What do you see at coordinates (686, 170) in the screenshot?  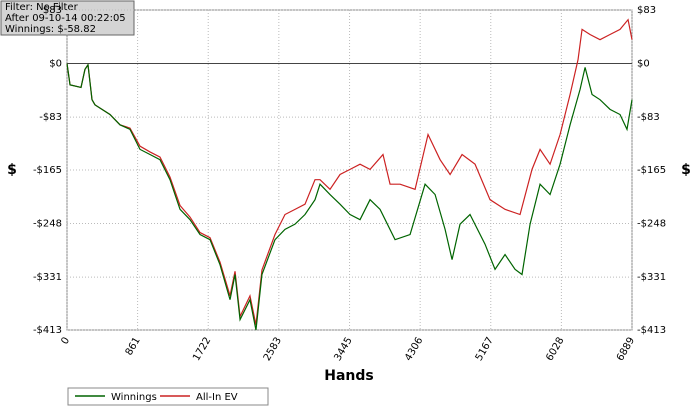 I see `y-axis-label-right: $` at bounding box center [686, 170].